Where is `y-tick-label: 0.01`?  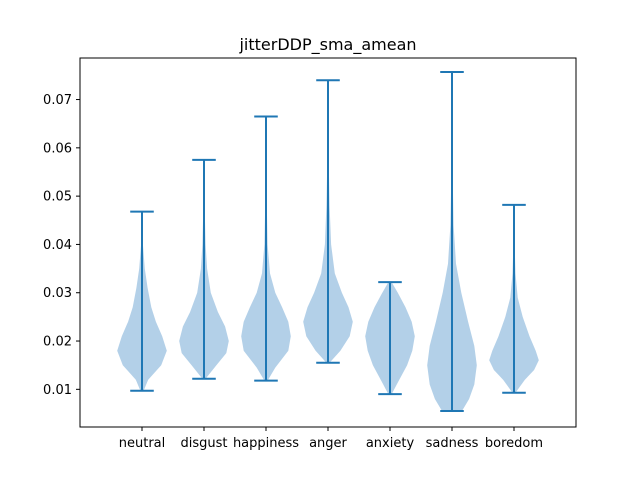 y-tick-label: 0.01 is located at coordinates (57, 390).